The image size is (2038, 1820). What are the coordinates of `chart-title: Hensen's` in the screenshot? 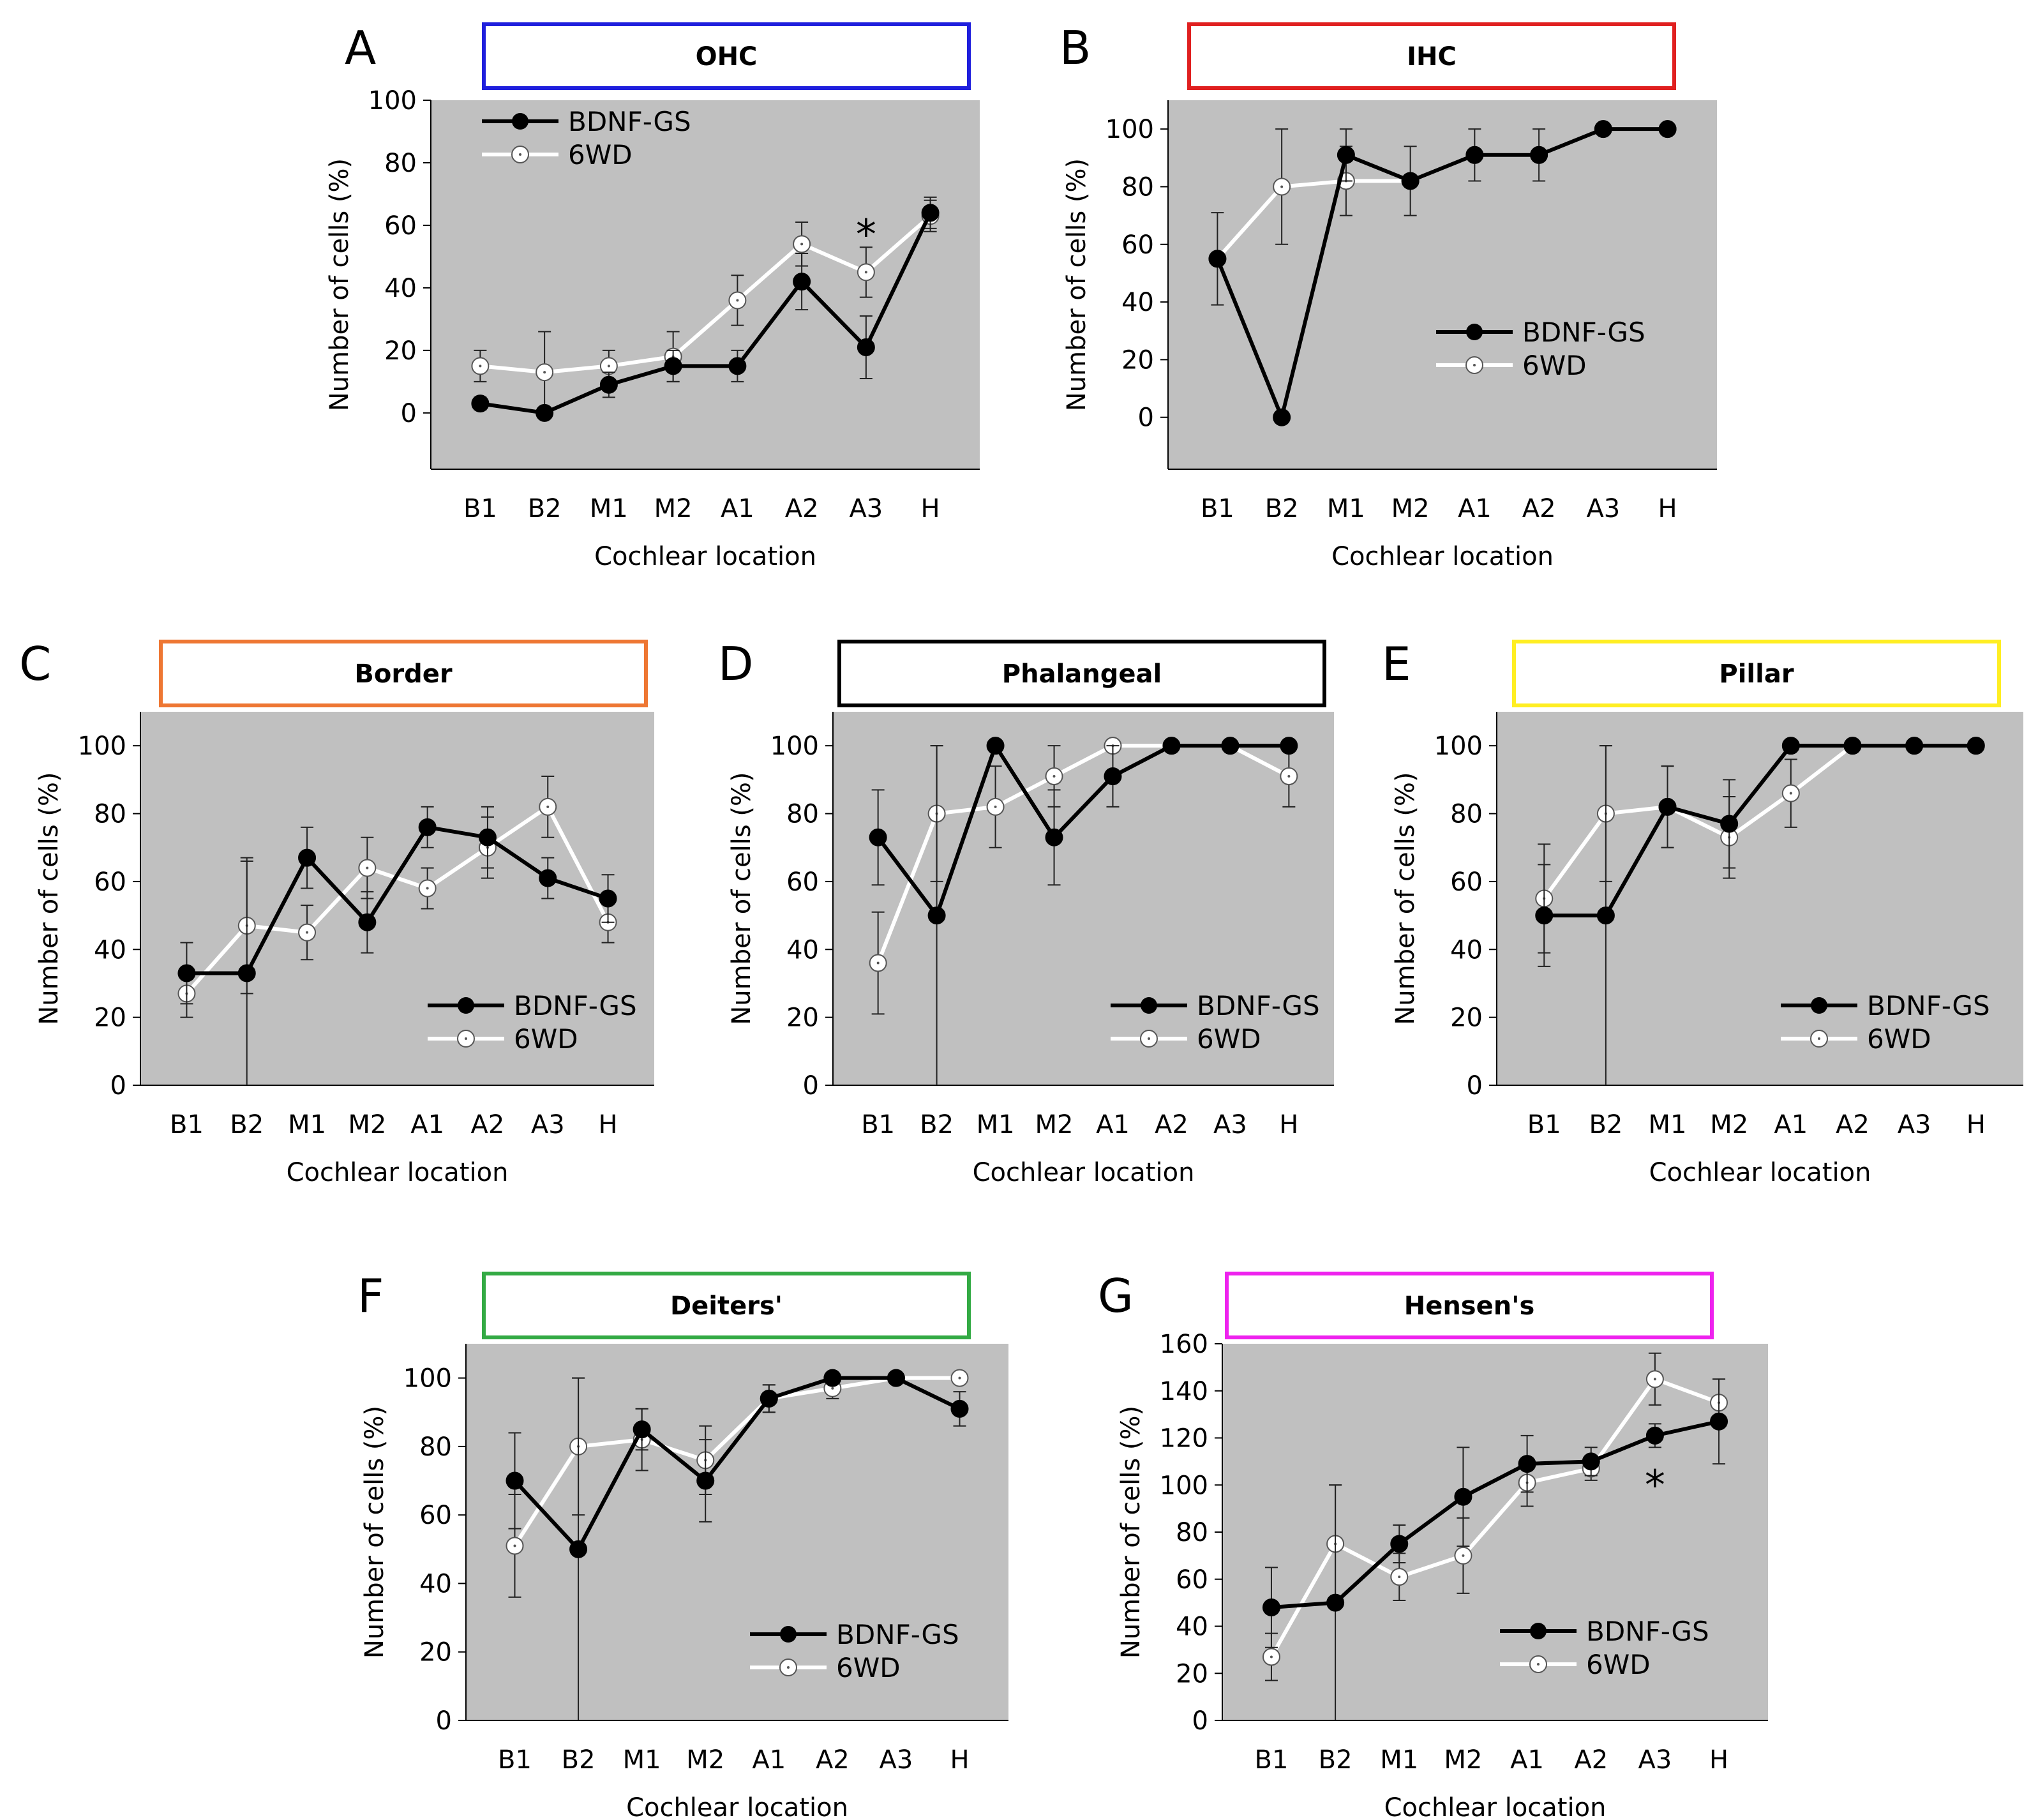 It's located at (1469, 1306).